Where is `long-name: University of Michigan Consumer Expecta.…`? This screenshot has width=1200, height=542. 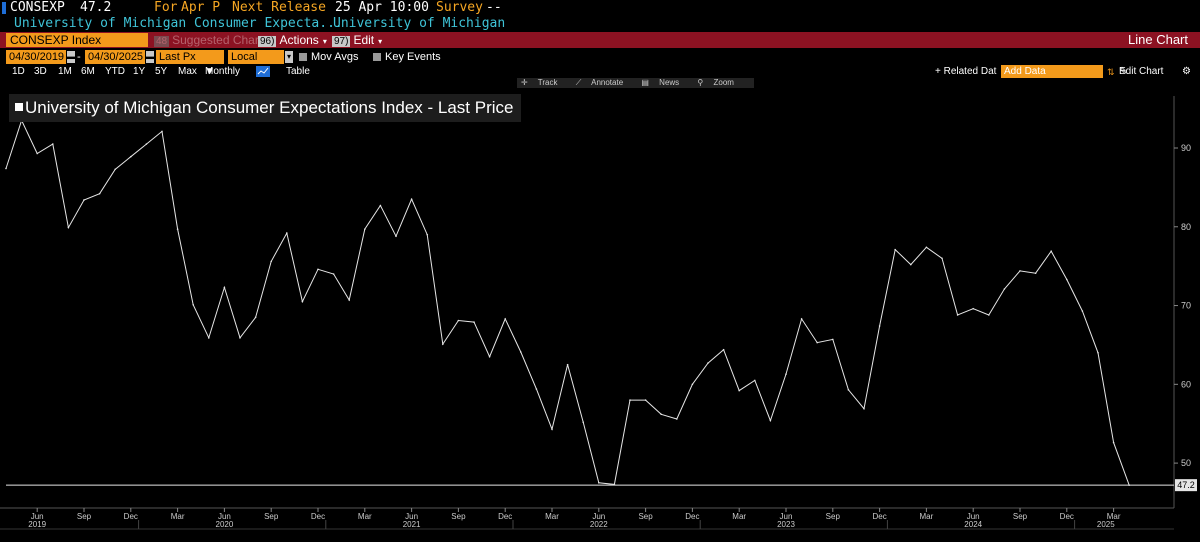 long-name: University of Michigan Consumer Expecta.… is located at coordinates (178, 23).